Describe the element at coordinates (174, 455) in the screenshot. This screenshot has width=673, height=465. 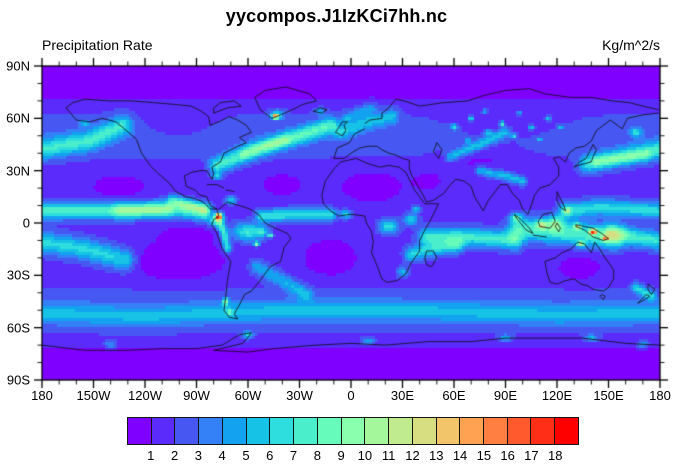
I see `colorbar-tick-label: 2` at that location.